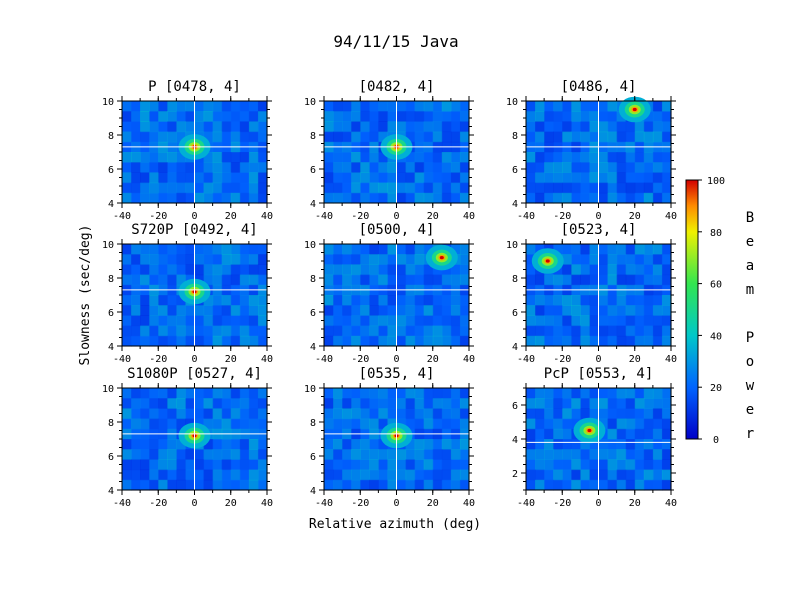  Describe the element at coordinates (187, 150) in the screenshot. I see `panel-1: P [0478, 4] -40 -20 0 20 40 4 6 8 10` at that location.